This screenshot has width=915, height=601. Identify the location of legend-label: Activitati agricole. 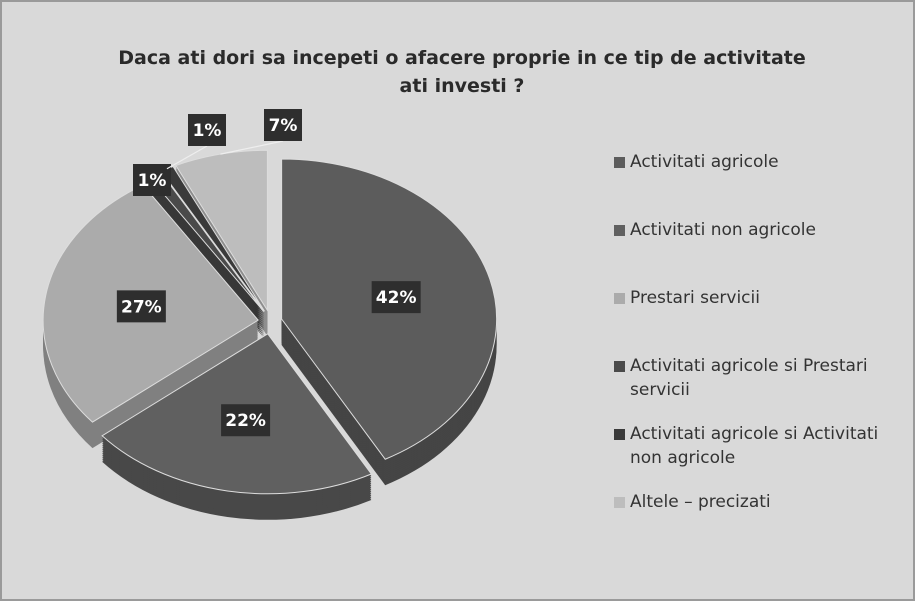
(704, 162).